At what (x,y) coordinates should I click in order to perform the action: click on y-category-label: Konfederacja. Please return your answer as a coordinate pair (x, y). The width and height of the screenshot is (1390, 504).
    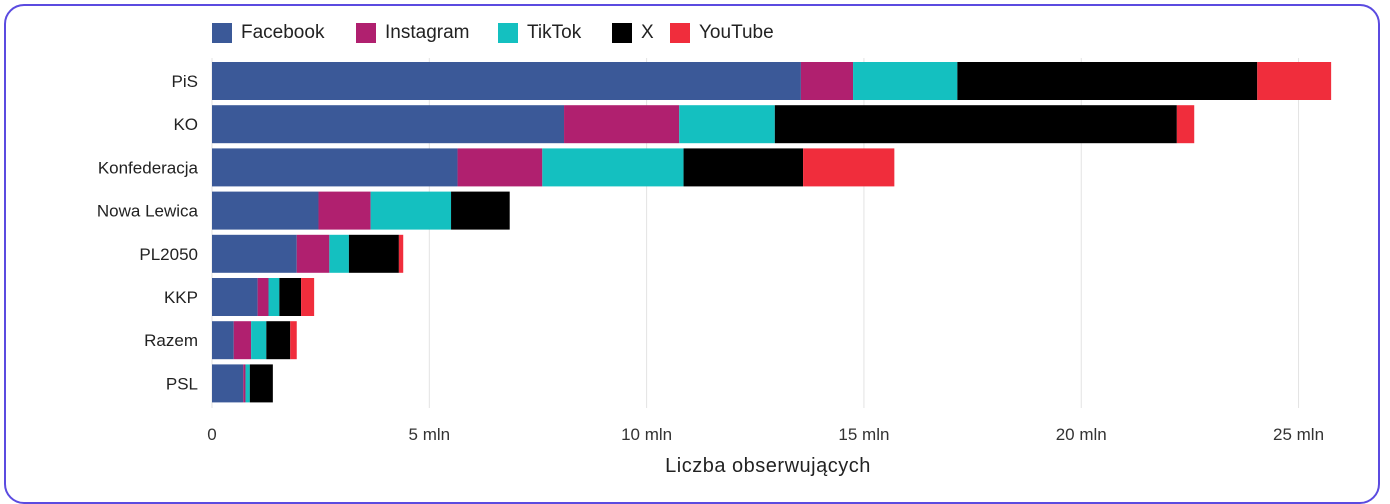
    Looking at the image, I should click on (148, 167).